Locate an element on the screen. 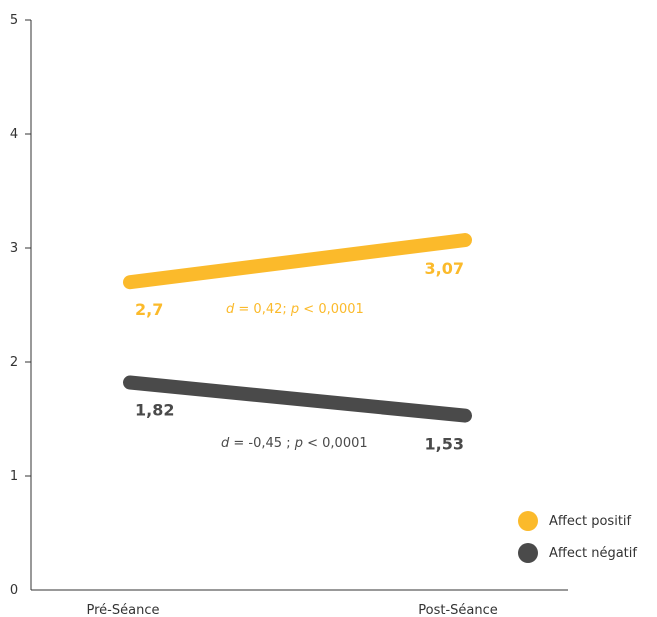 Image resolution: width=657 pixels, height=617 pixels. effect-size-annotation: d = 0,42; p < 0,0001 is located at coordinates (295, 309).